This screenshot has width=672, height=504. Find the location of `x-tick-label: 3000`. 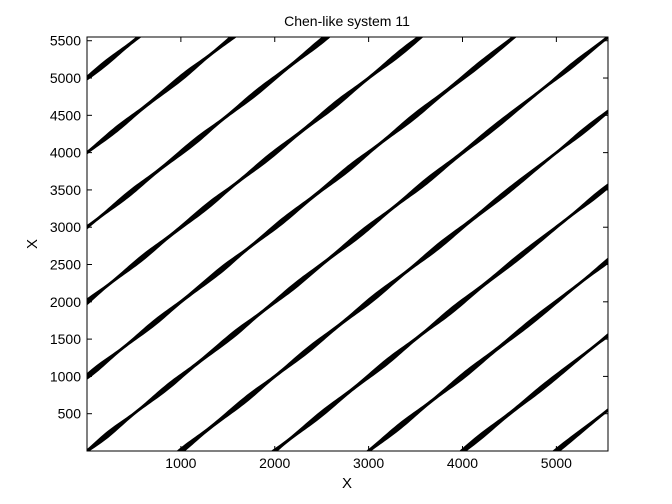

x-tick-label: 3000 is located at coordinates (368, 463).